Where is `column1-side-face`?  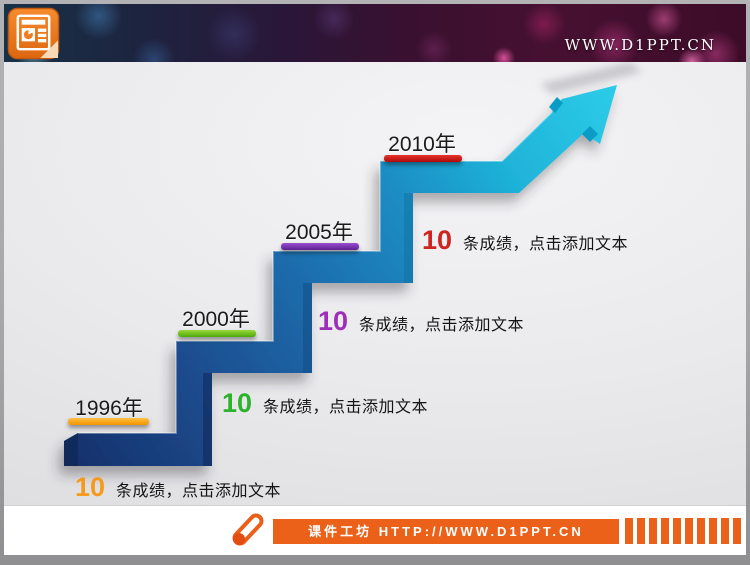 column1-side-face is located at coordinates (207, 419).